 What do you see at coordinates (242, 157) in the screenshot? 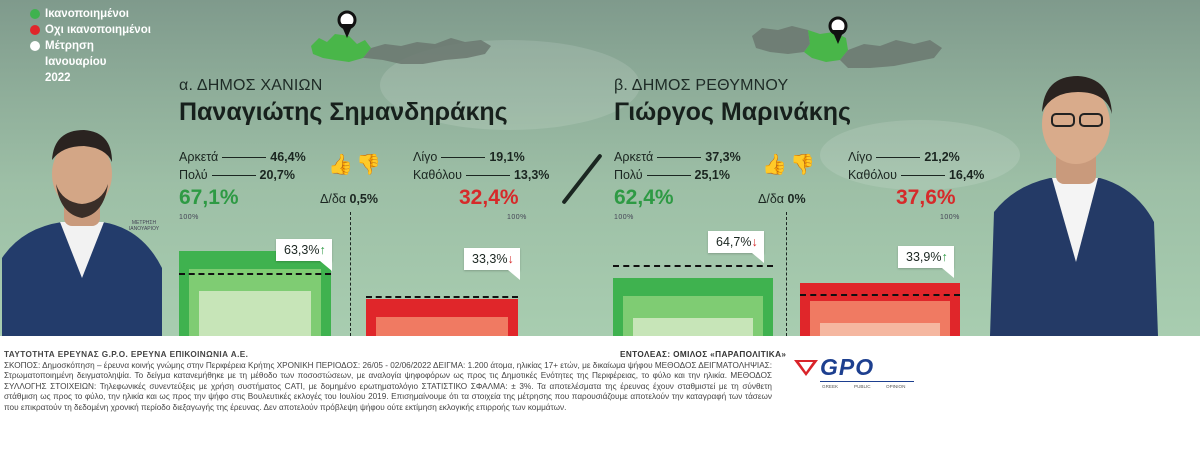
I see `positive-row-1: Αρκετά 46,4%` at bounding box center [242, 157].